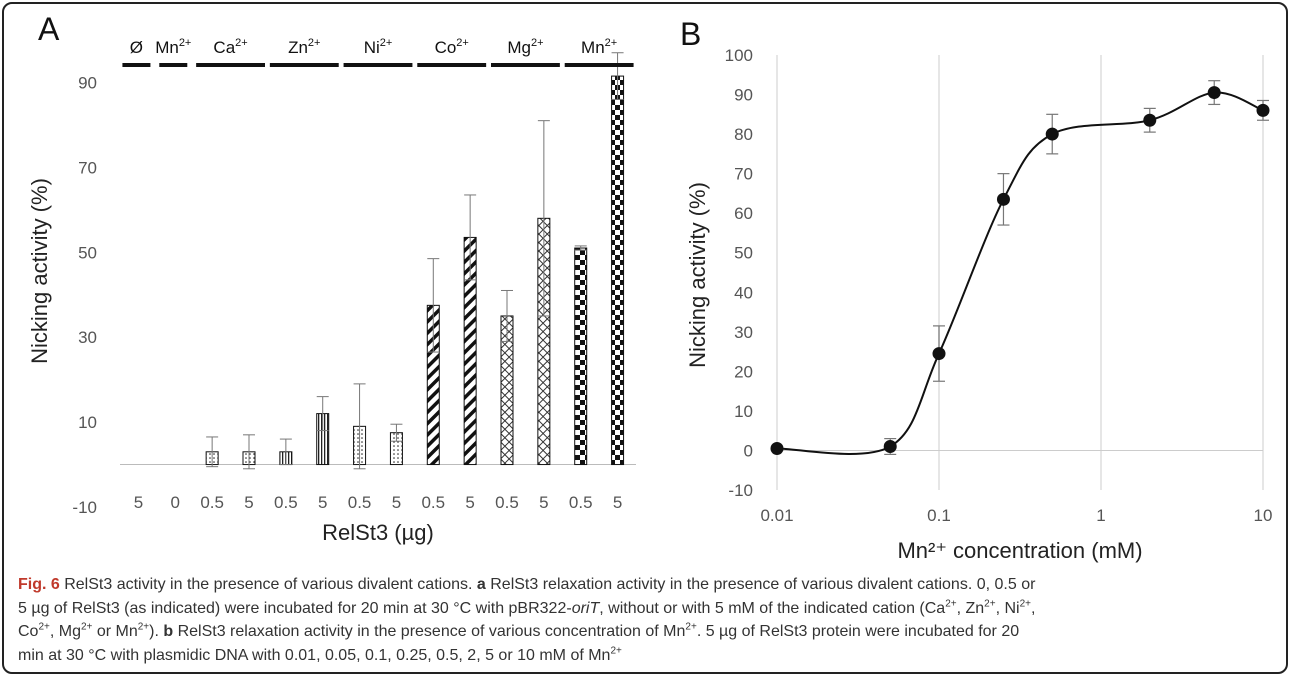  Describe the element at coordinates (136, 47) in the screenshot. I see `cation-group-label: Ø` at that location.